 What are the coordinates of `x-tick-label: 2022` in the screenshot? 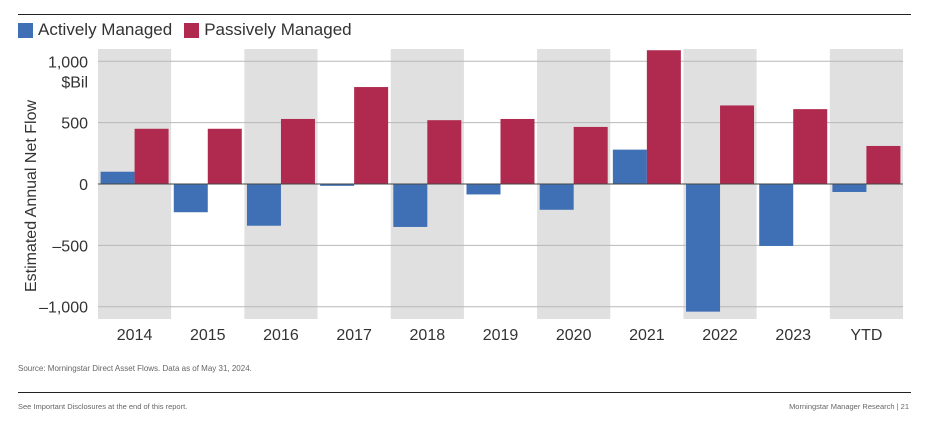 It's located at (720, 335).